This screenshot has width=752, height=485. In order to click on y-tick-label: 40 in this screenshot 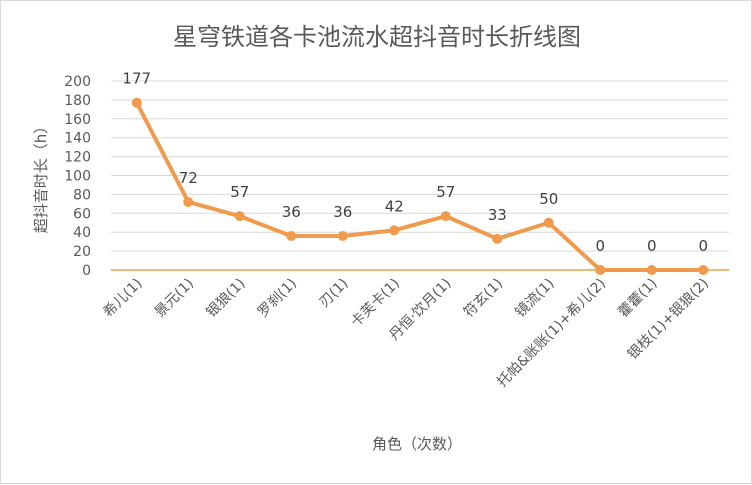, I will do `click(82, 233)`.